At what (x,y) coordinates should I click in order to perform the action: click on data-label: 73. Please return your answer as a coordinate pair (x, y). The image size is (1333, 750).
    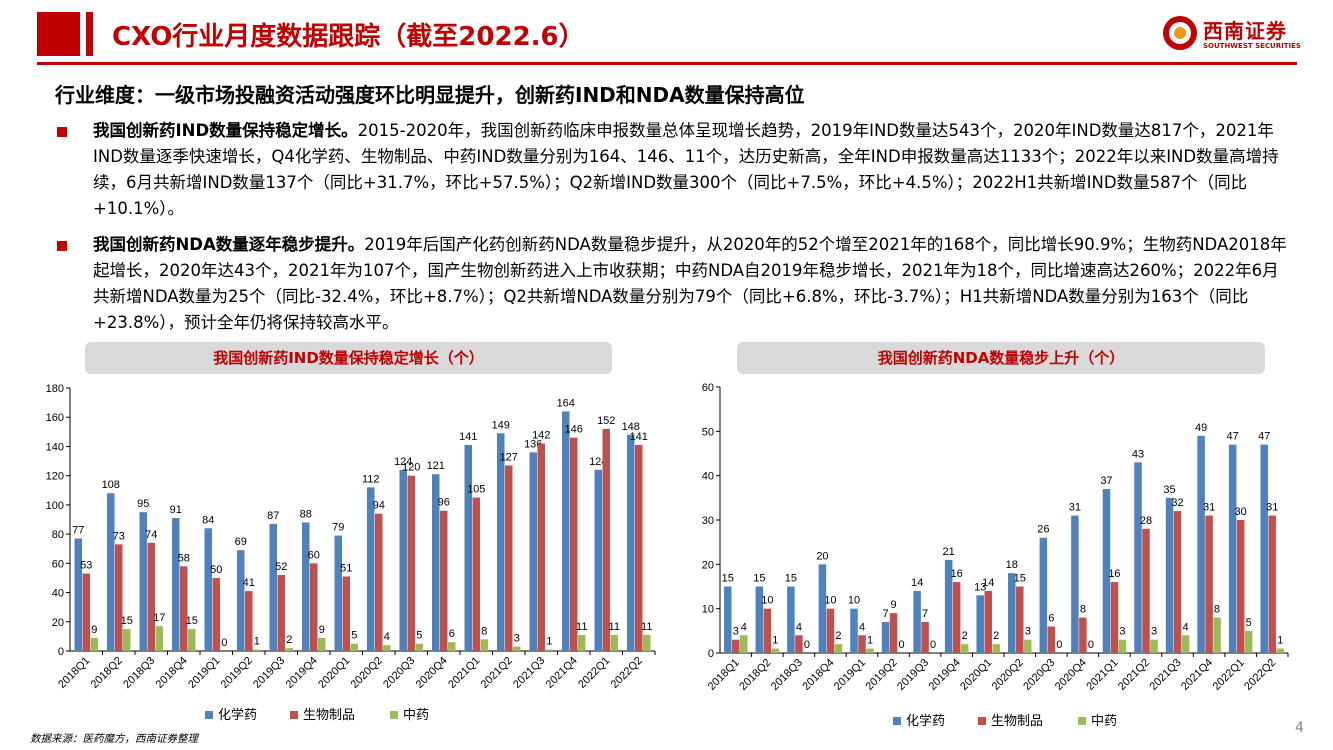
    Looking at the image, I should click on (119, 536).